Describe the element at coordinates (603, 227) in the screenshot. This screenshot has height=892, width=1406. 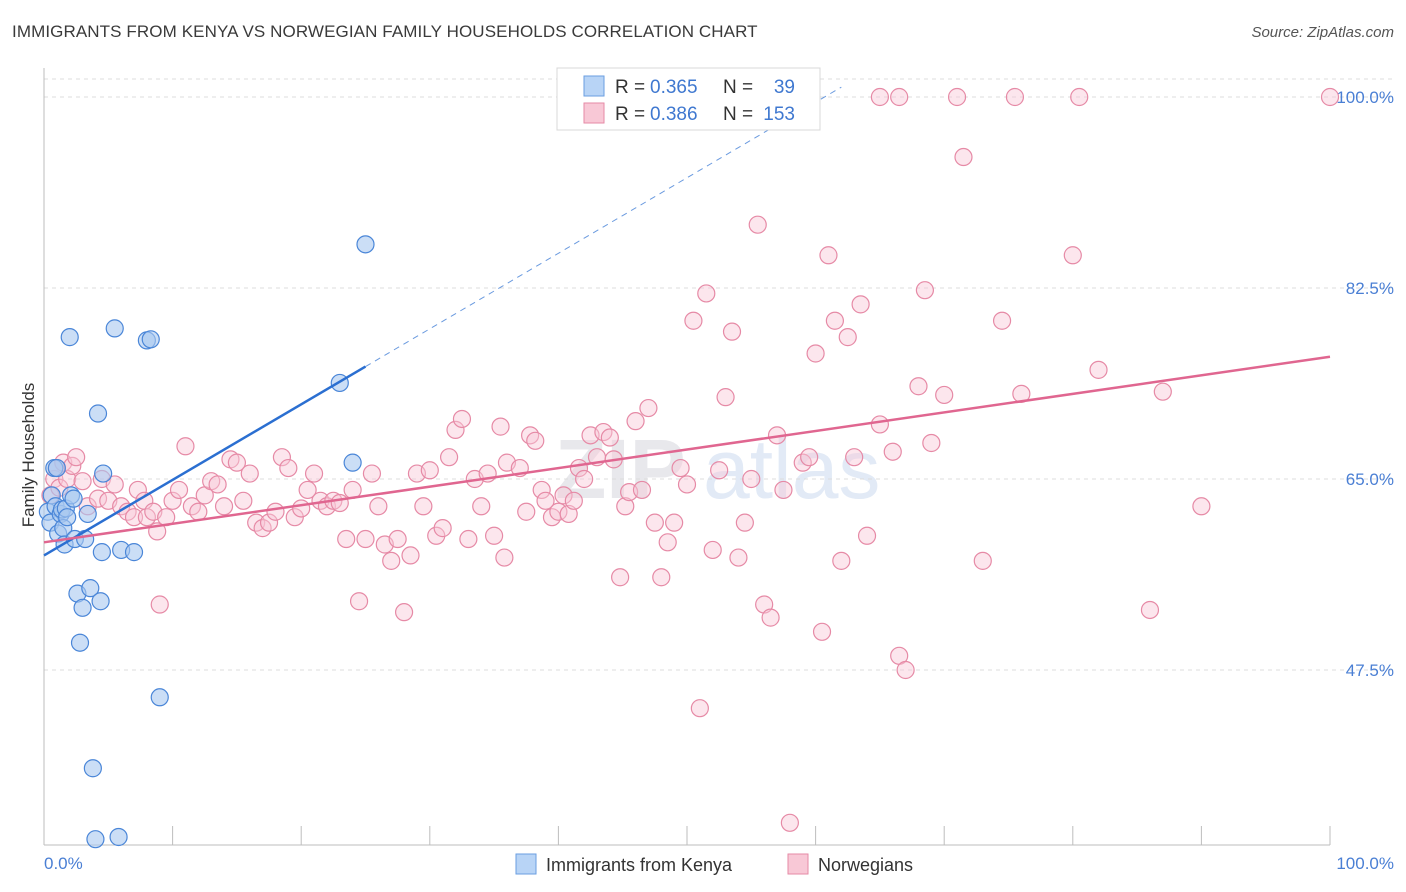
I see `kenya-trendline-extension` at that location.